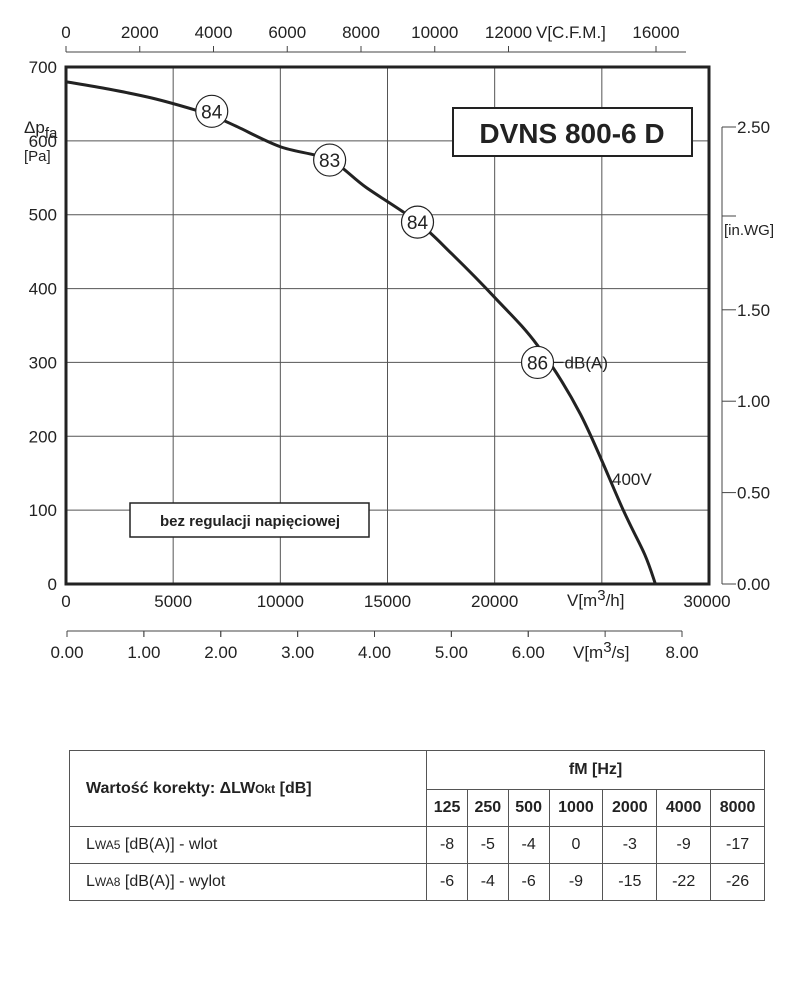  What do you see at coordinates (220, 652) in the screenshot?
I see `x2-tick-label: 2.00` at bounding box center [220, 652].